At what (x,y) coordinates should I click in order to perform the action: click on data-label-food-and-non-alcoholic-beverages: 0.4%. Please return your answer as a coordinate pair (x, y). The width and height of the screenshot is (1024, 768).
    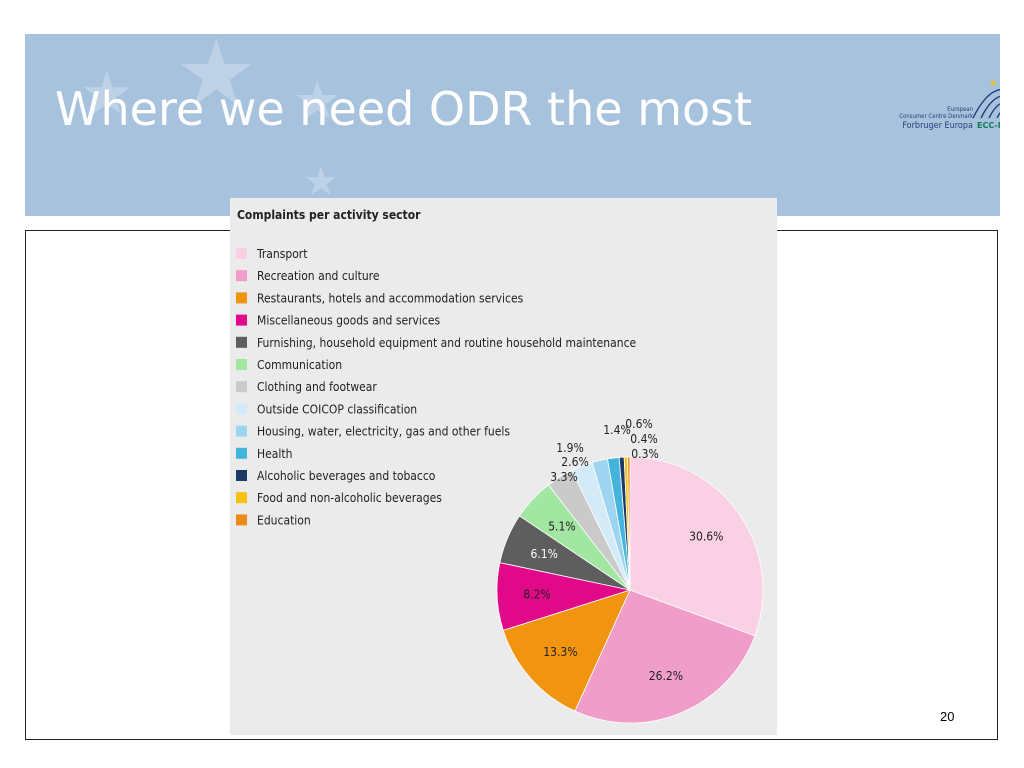
    Looking at the image, I should click on (643, 439).